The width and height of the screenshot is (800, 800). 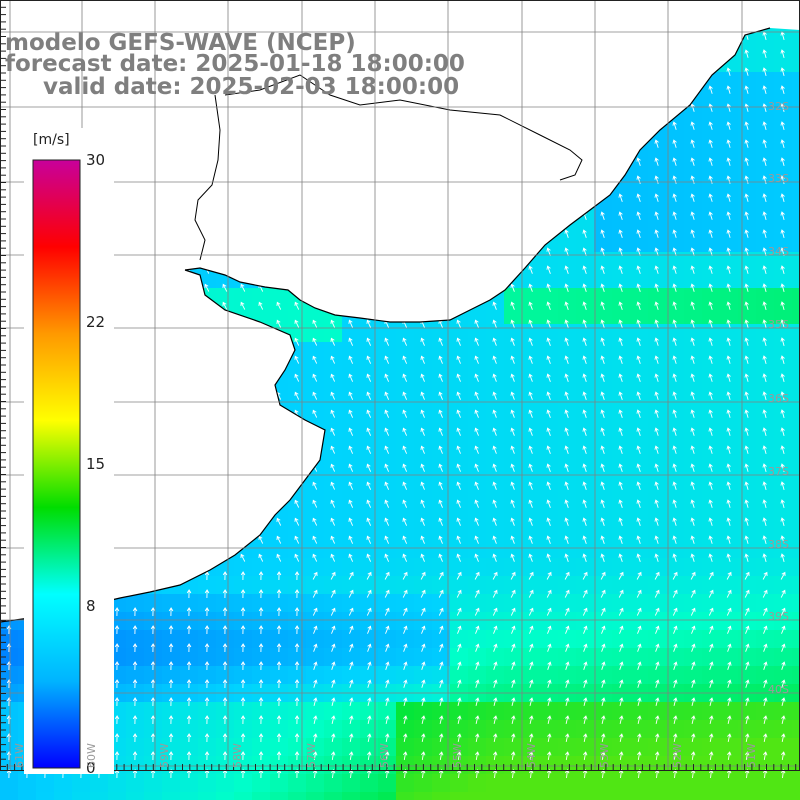 I want to click on colorbar-tick-label: 30, so click(x=96, y=160).